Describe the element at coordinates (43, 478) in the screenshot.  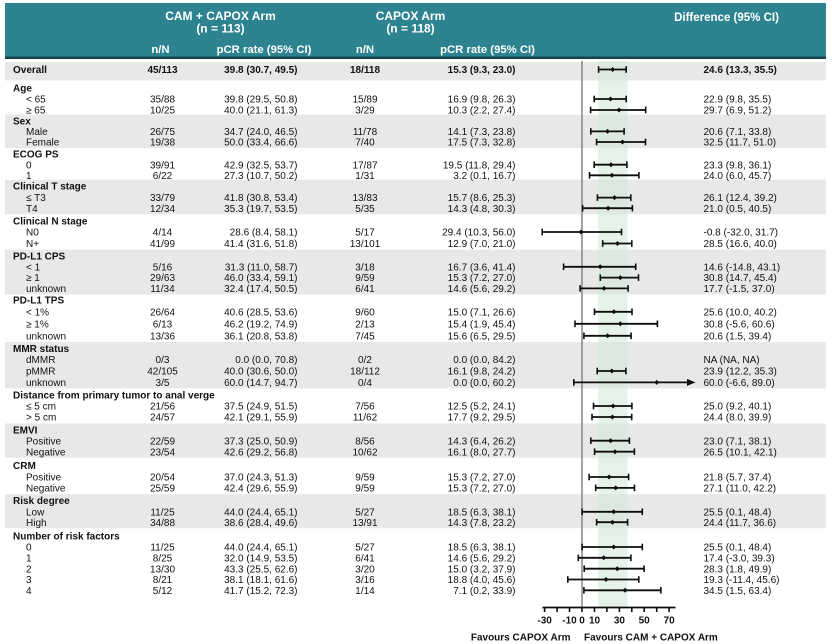
I see `svg-text: Positive` at that location.